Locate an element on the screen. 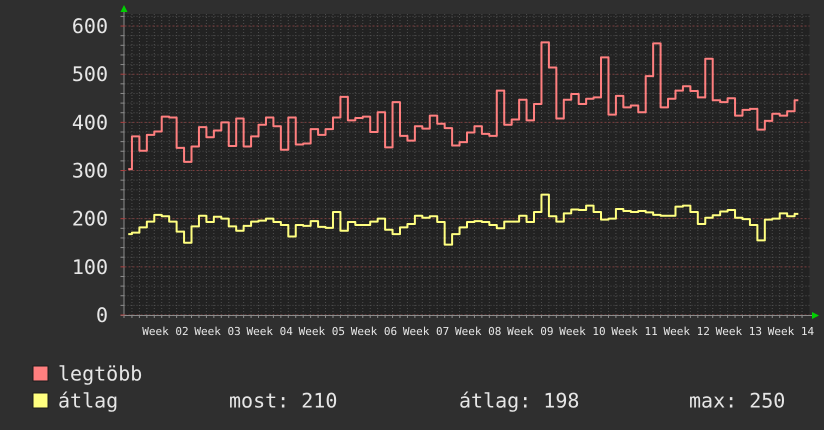 Image resolution: width=824 pixels, height=430 pixels. x-tick-label: Week 12 is located at coordinates (686, 331).